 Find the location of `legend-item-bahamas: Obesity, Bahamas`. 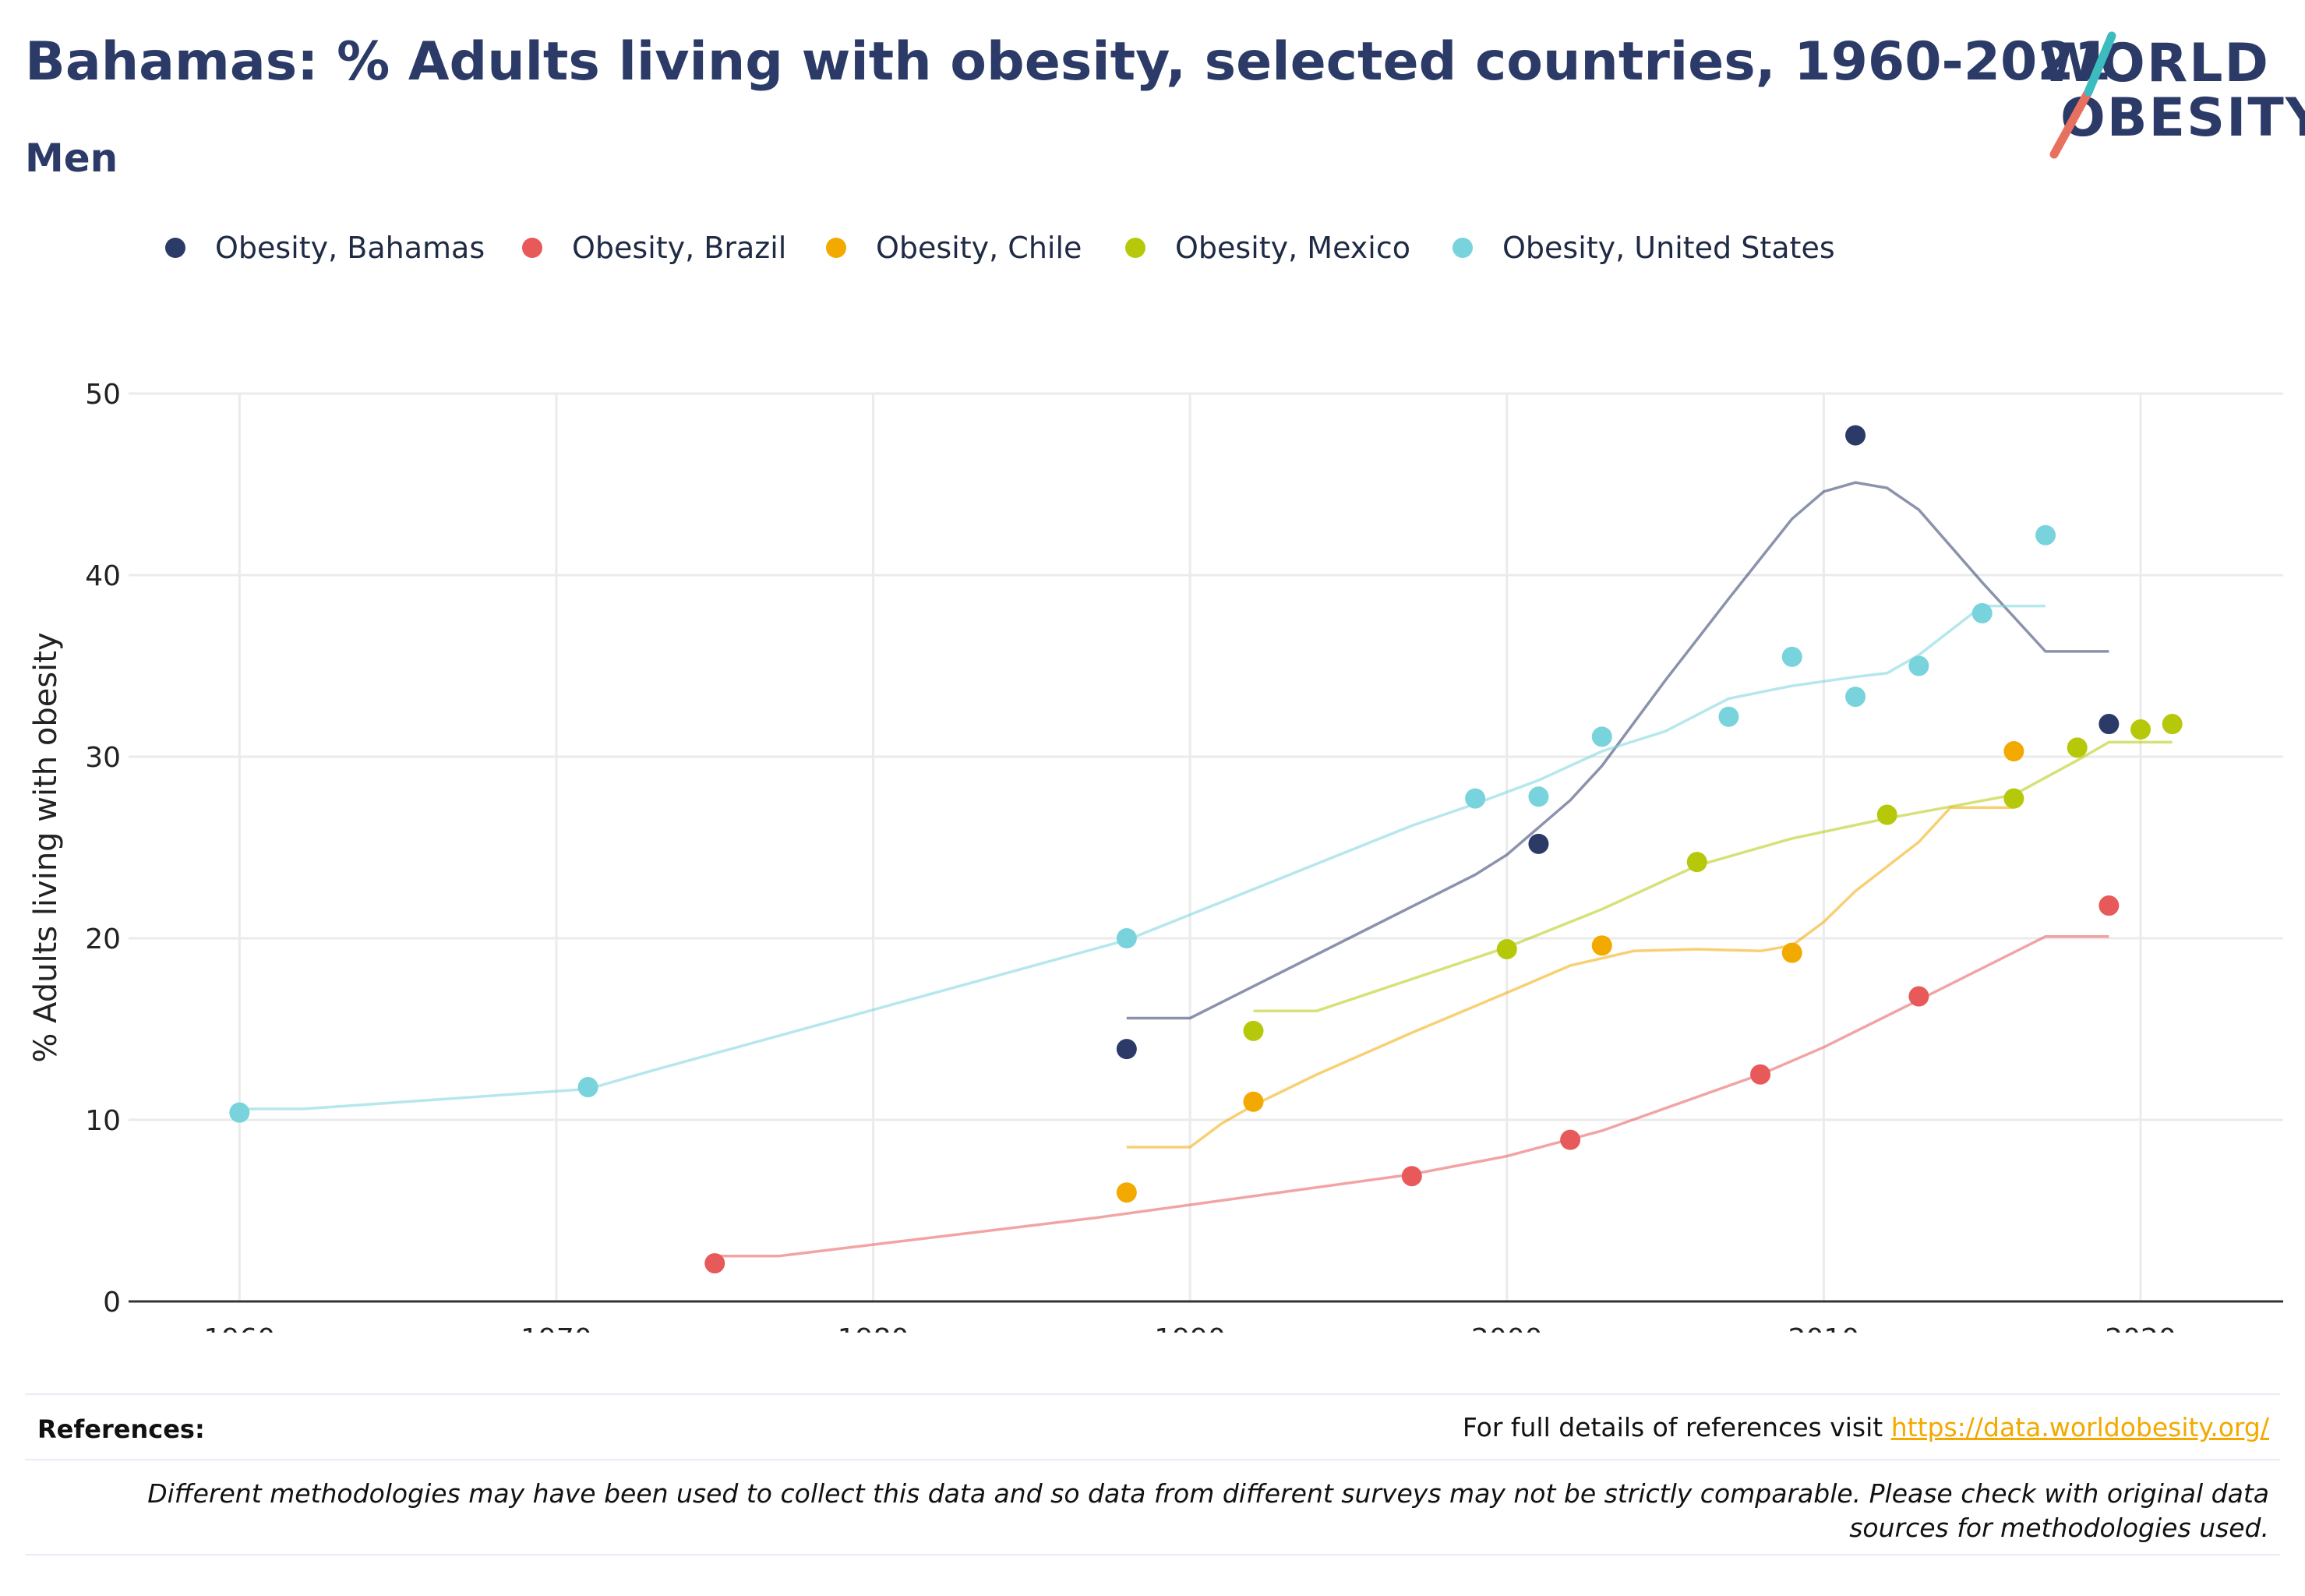

legend-item-bahamas: Obesity, Bahamas is located at coordinates (325, 248).